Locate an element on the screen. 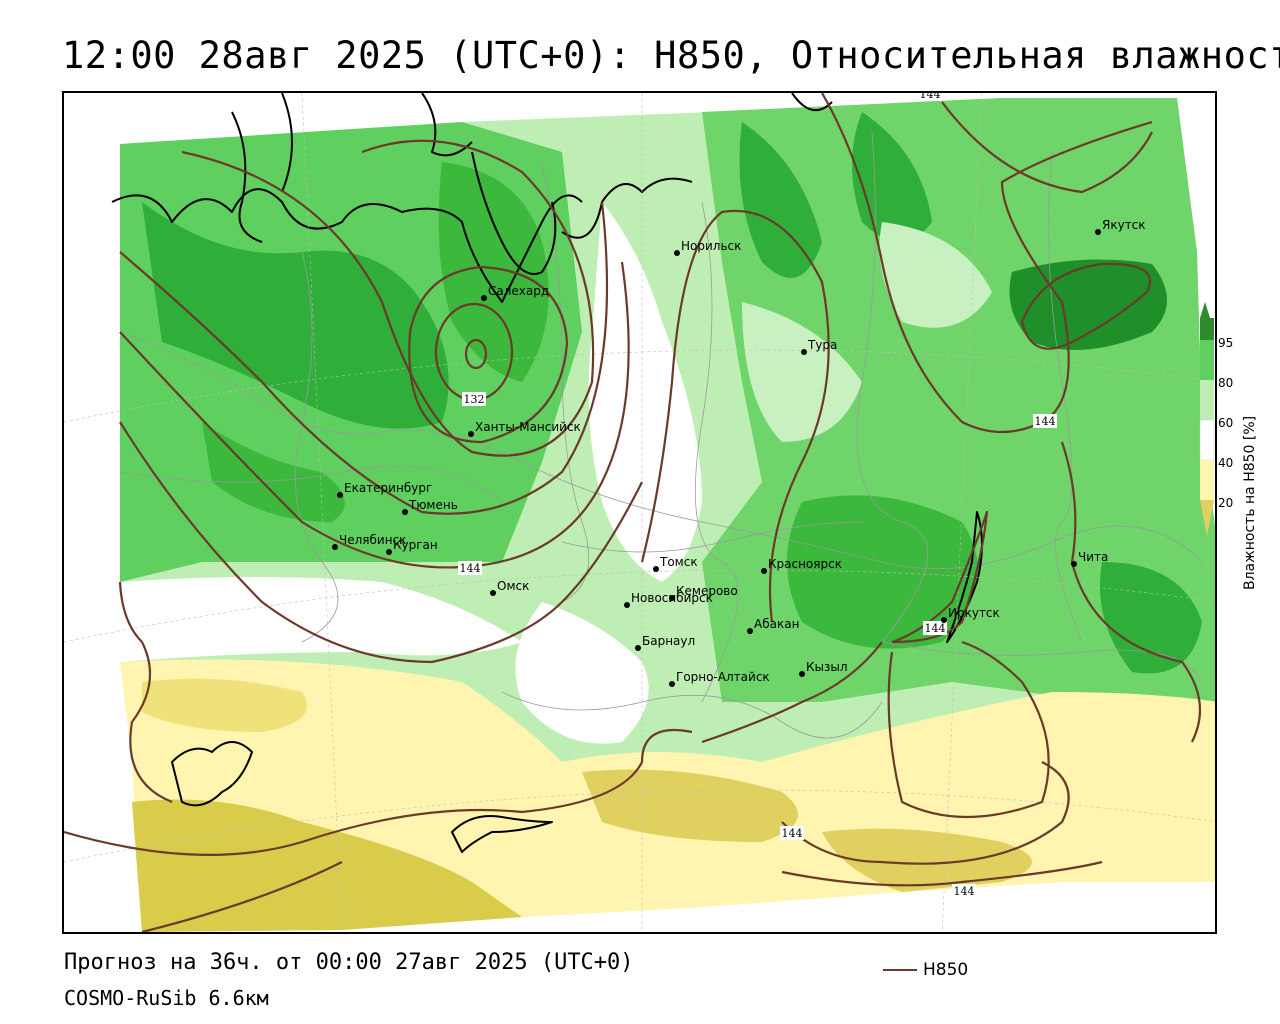 The height and width of the screenshot is (1024, 1280). colorbar-tick-3: 40 is located at coordinates (1225, 463).